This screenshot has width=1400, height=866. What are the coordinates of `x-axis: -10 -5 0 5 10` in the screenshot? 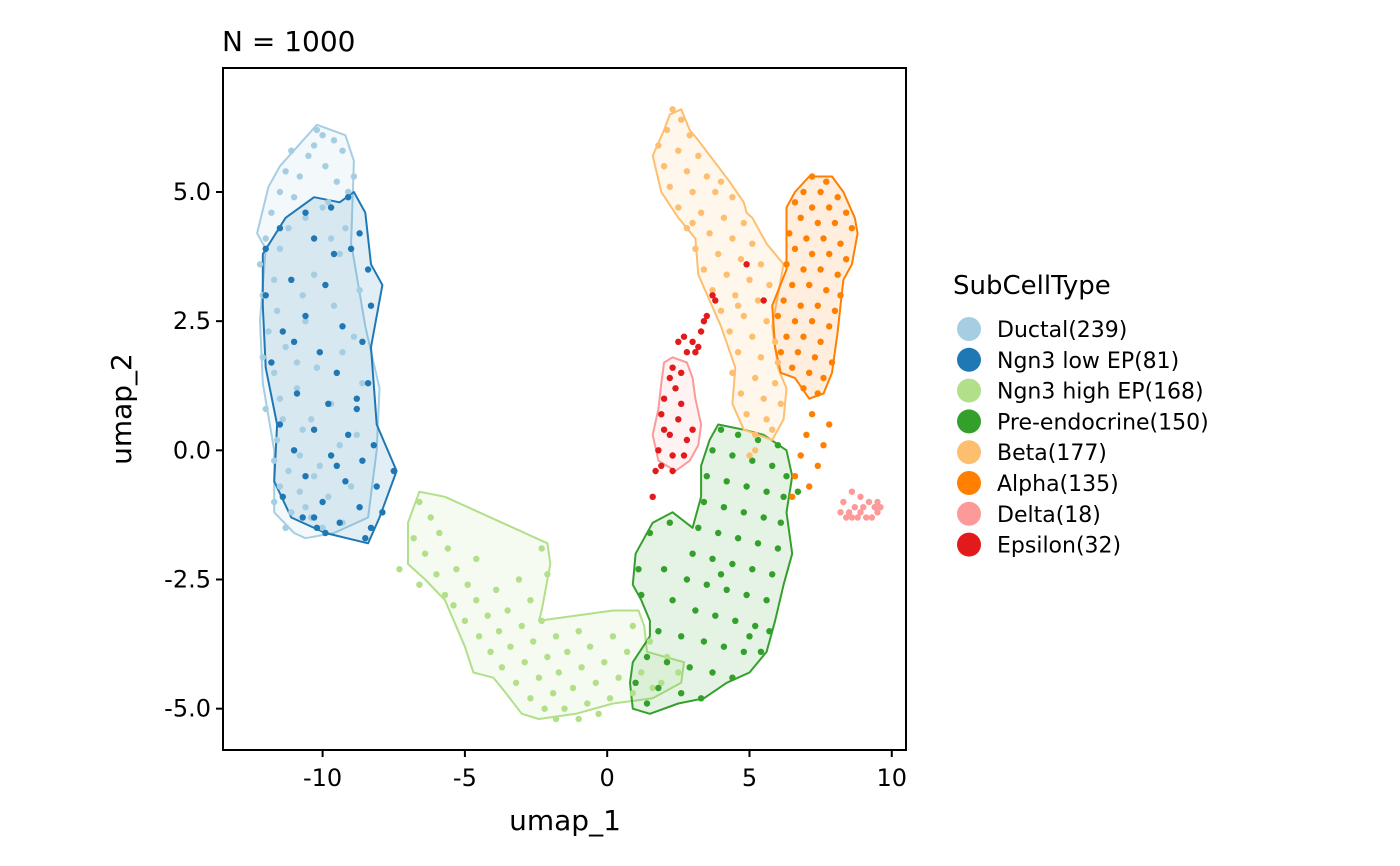 It's located at (605, 771).